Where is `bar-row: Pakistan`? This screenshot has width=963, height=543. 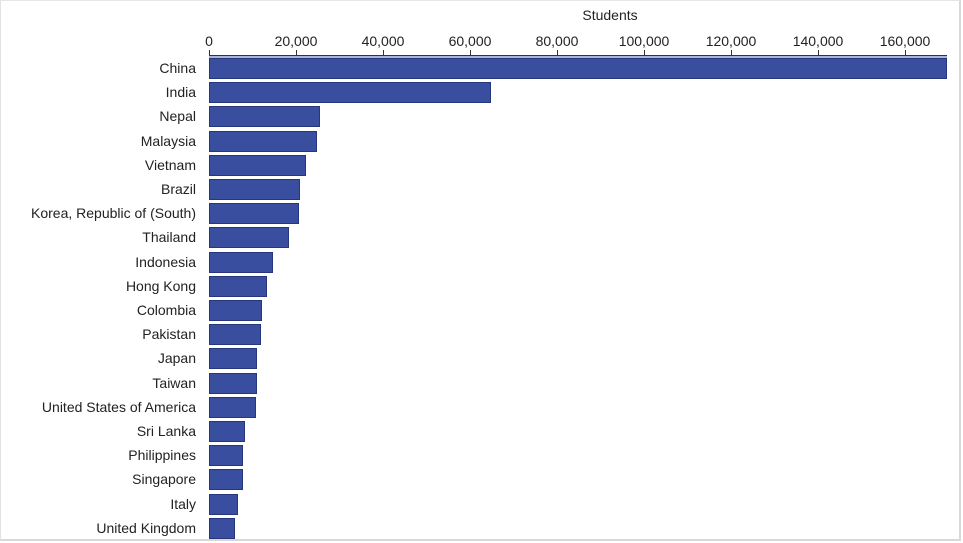 bar-row: Pakistan is located at coordinates (481, 335).